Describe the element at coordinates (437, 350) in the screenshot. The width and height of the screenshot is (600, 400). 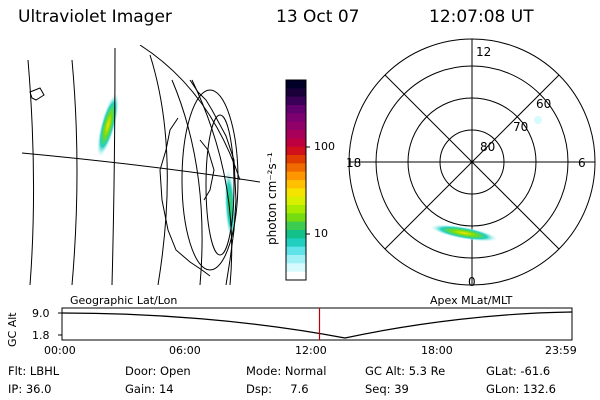
I see `x-tick-label-1800: 18:00` at that location.